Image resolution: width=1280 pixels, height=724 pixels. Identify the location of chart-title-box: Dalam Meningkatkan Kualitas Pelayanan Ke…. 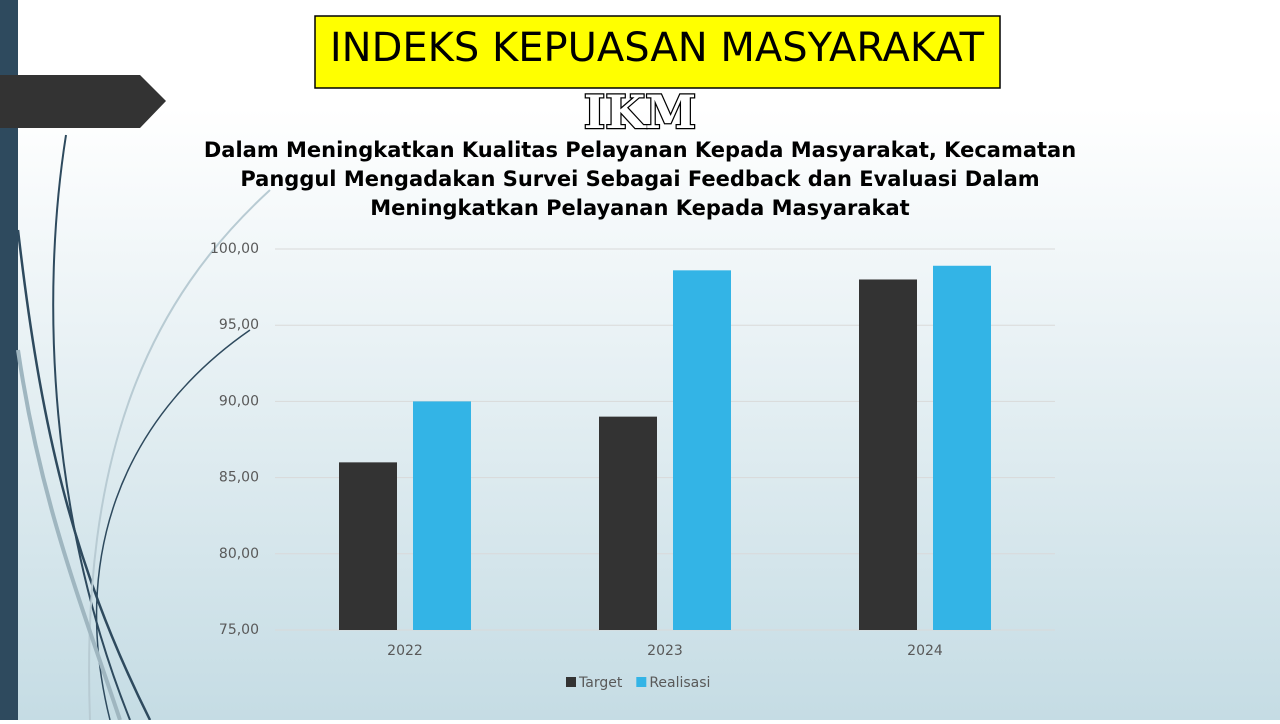
(640, 179).